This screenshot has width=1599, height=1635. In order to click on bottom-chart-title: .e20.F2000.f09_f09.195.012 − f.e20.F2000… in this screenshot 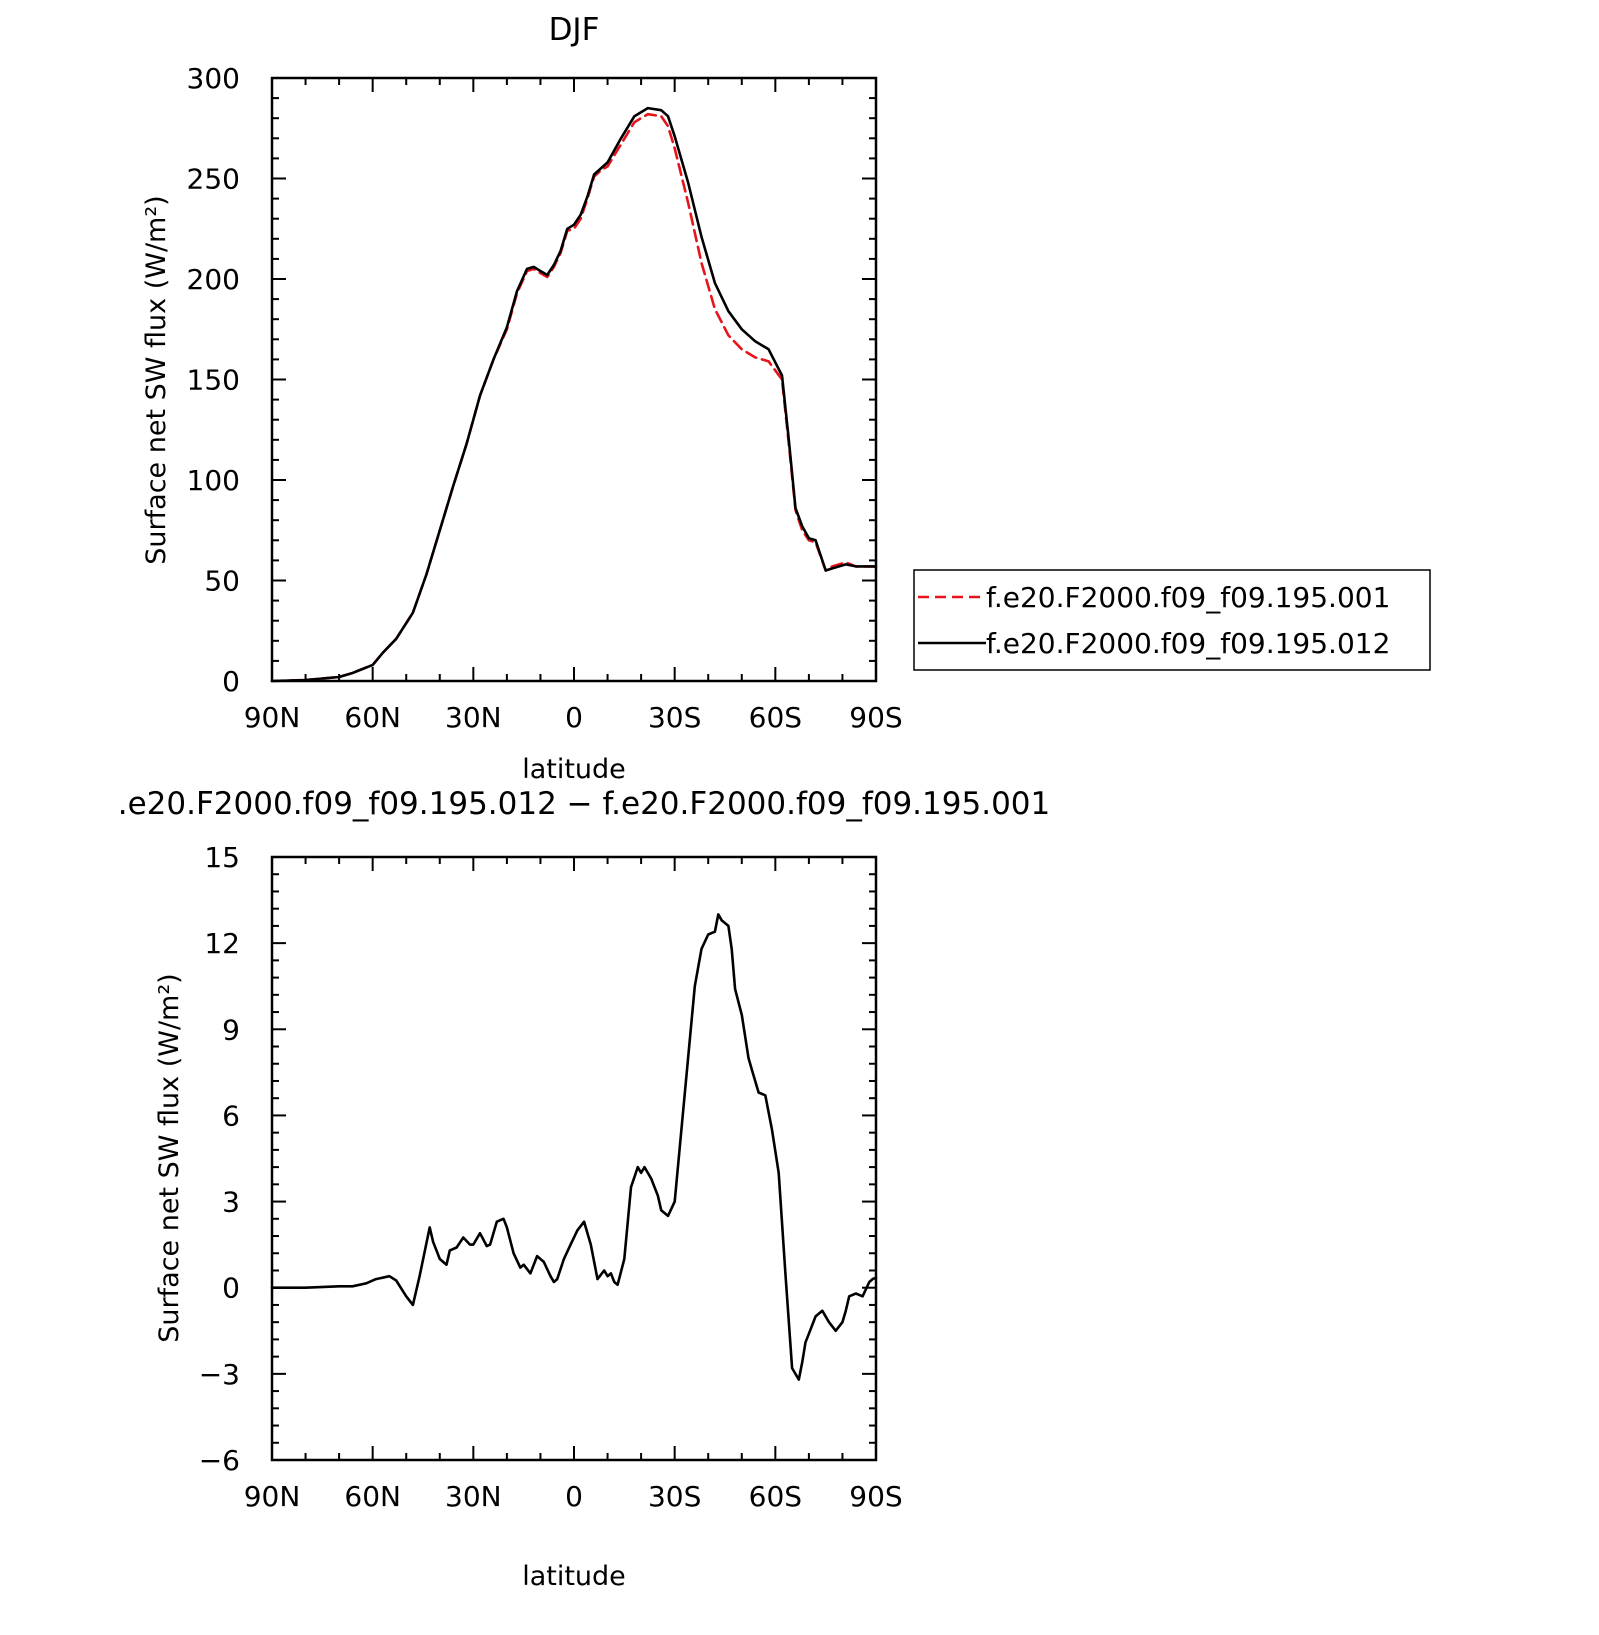, I will do `click(584, 804)`.